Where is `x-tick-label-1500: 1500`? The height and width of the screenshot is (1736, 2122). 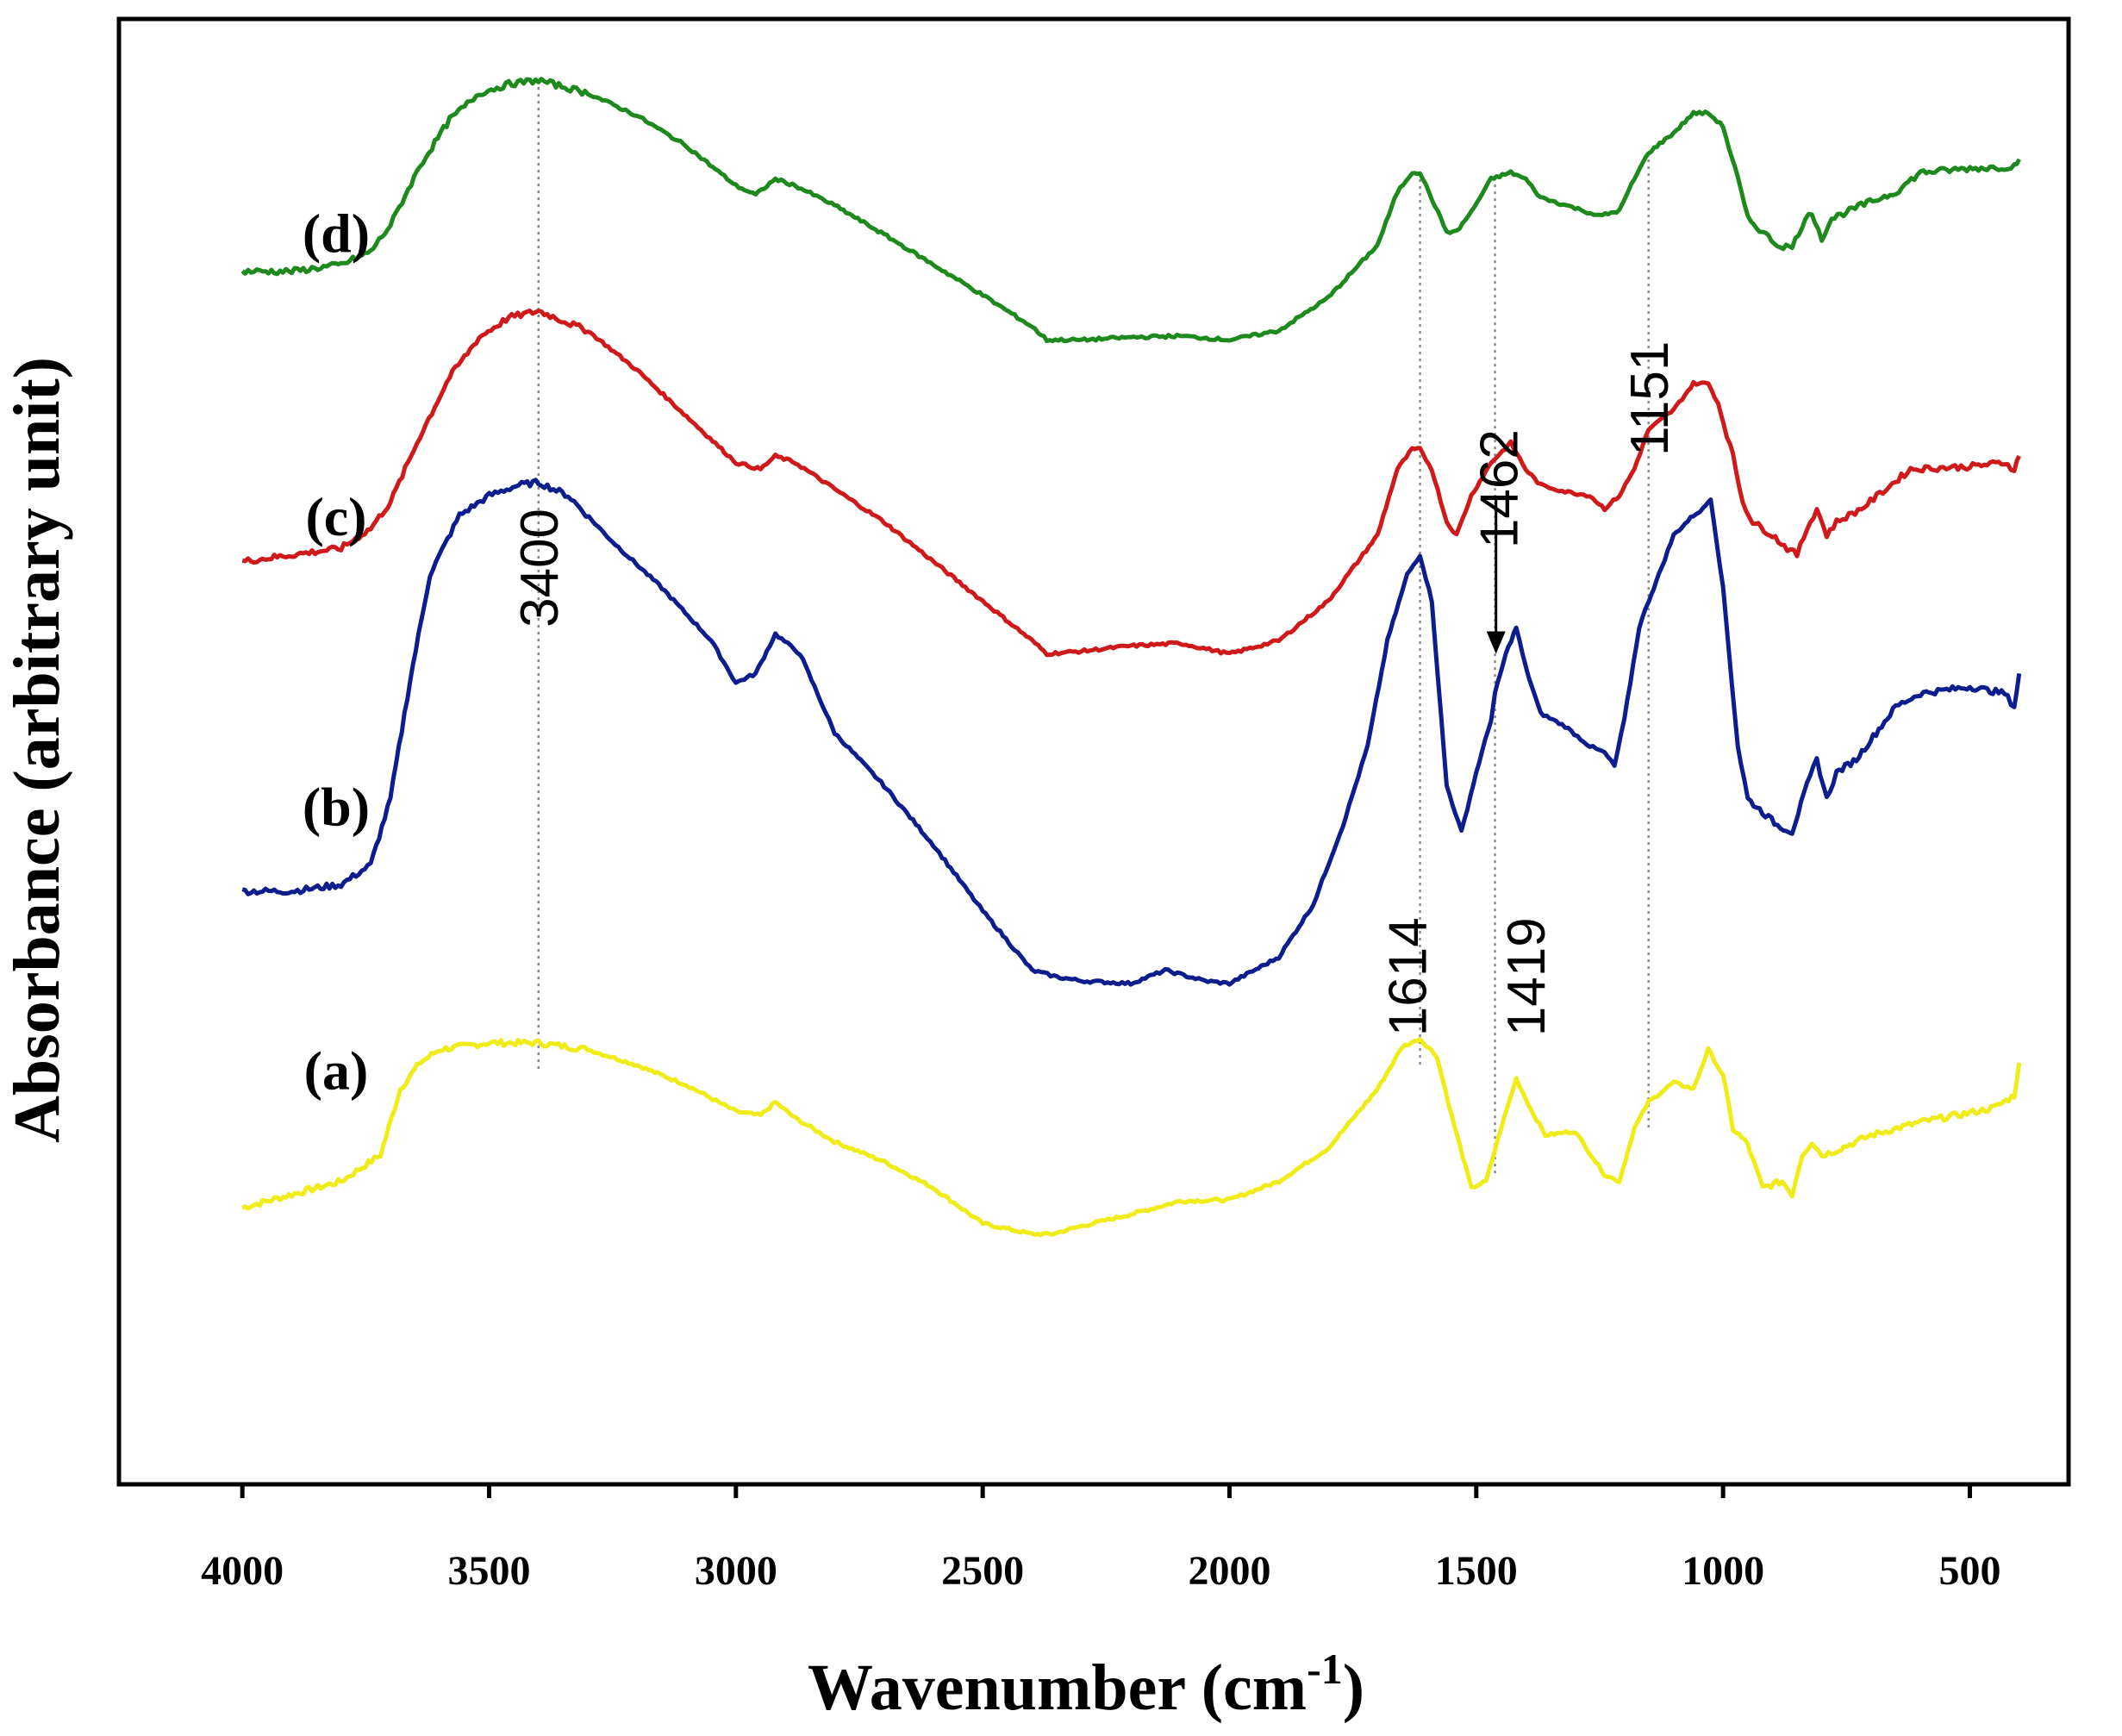
x-tick-label-1500: 1500 is located at coordinates (1476, 1571).